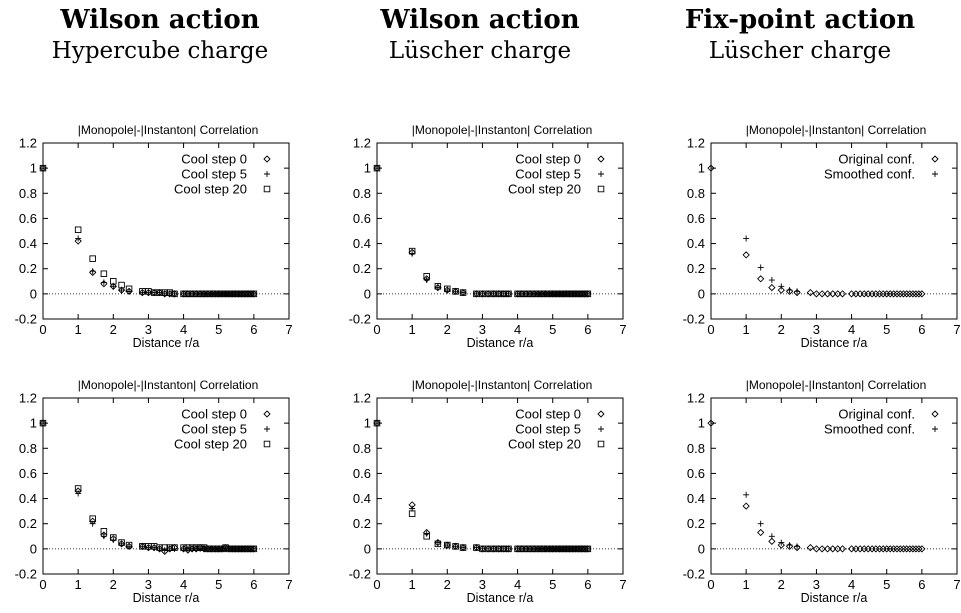 The height and width of the screenshot is (613, 961). What do you see at coordinates (482, 584) in the screenshot?
I see `x-tick-label: 3` at bounding box center [482, 584].